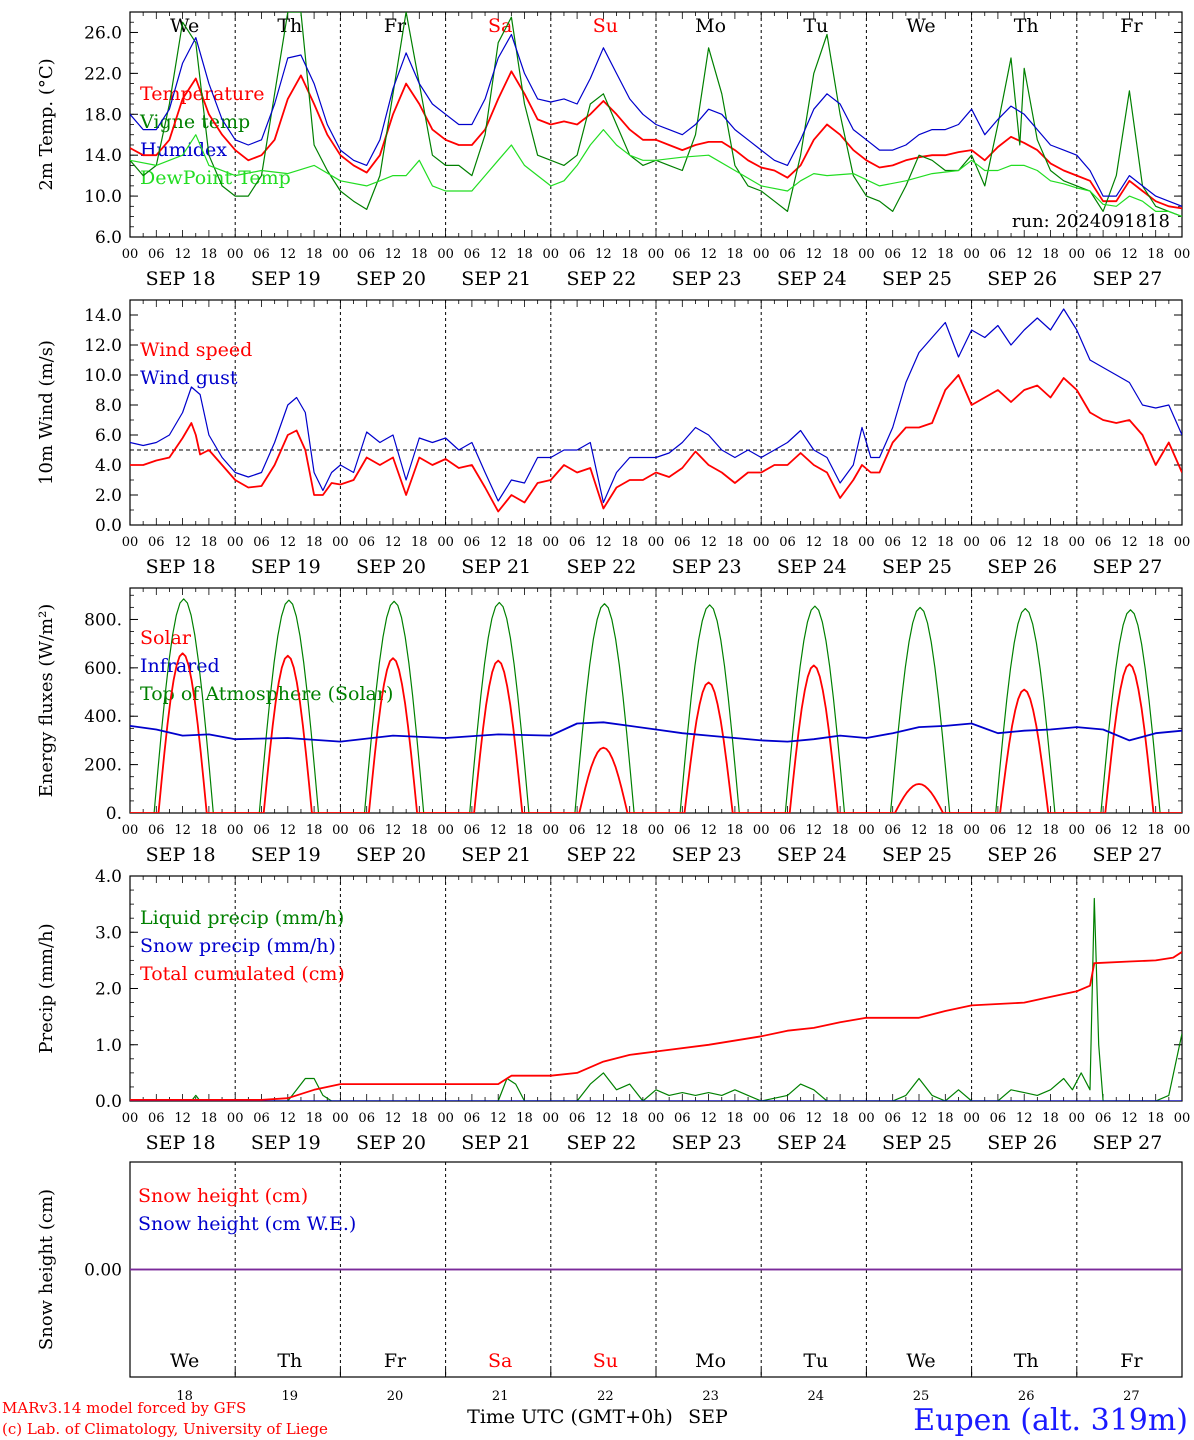  I want to click on station-name: Eupen (alt. 319m), so click(1050, 1420).